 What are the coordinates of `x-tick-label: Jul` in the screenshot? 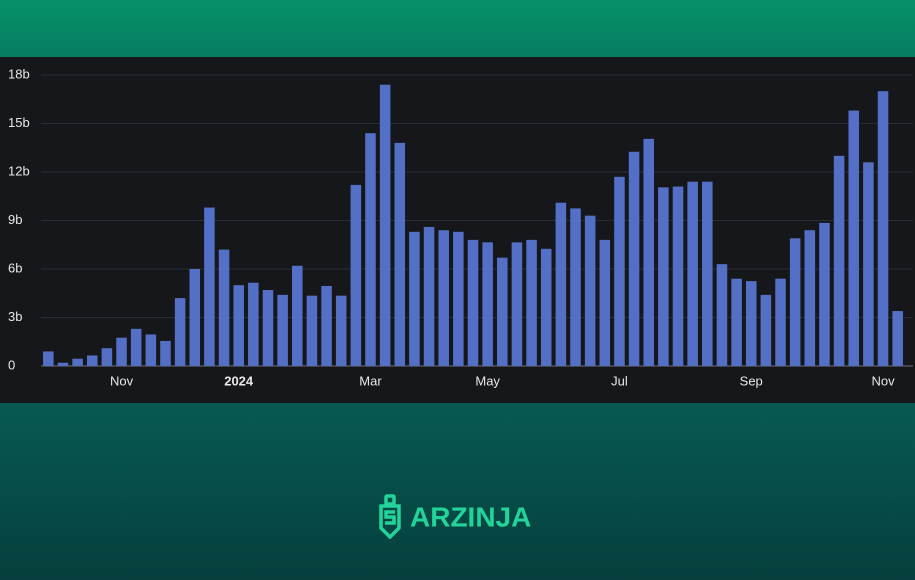 It's located at (619, 380).